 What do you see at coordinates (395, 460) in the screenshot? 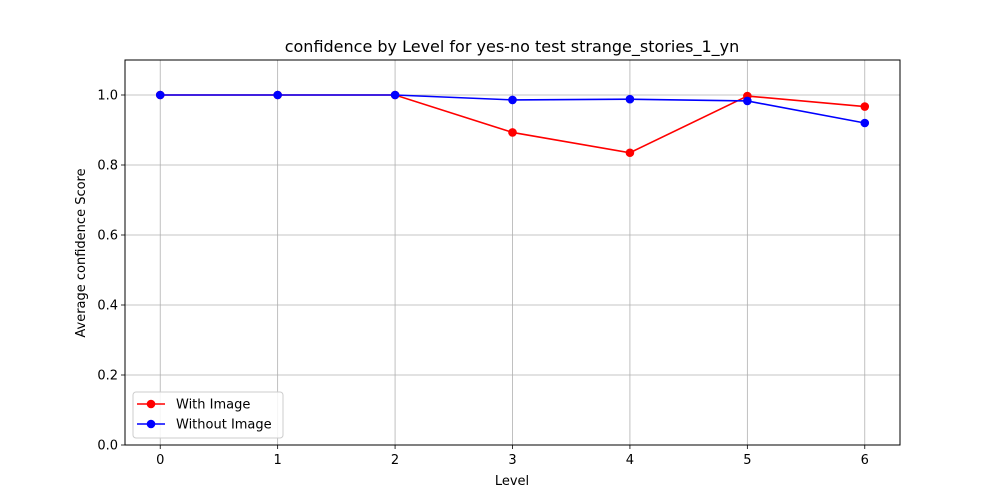
I see `x-tick-label: 2` at bounding box center [395, 460].